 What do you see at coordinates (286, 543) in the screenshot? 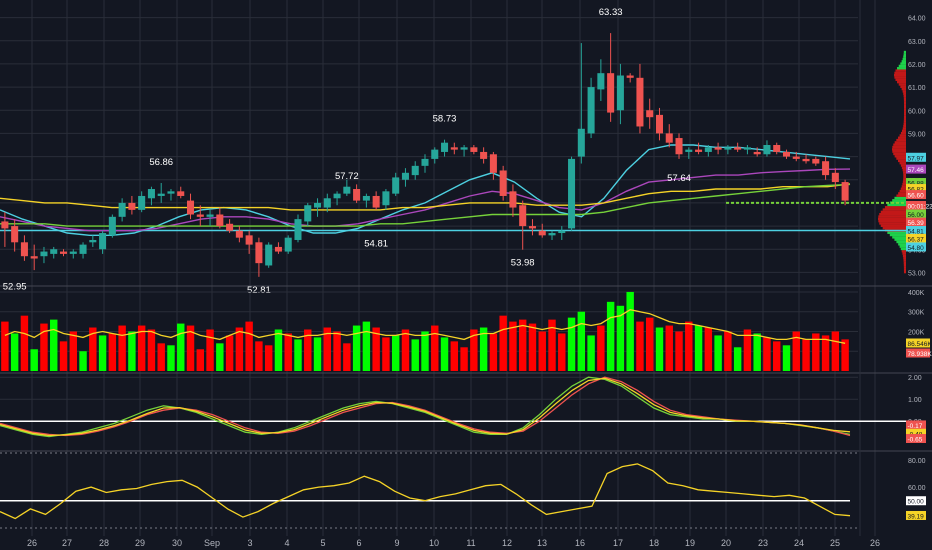
I see `x-tick-label: 4` at bounding box center [286, 543].